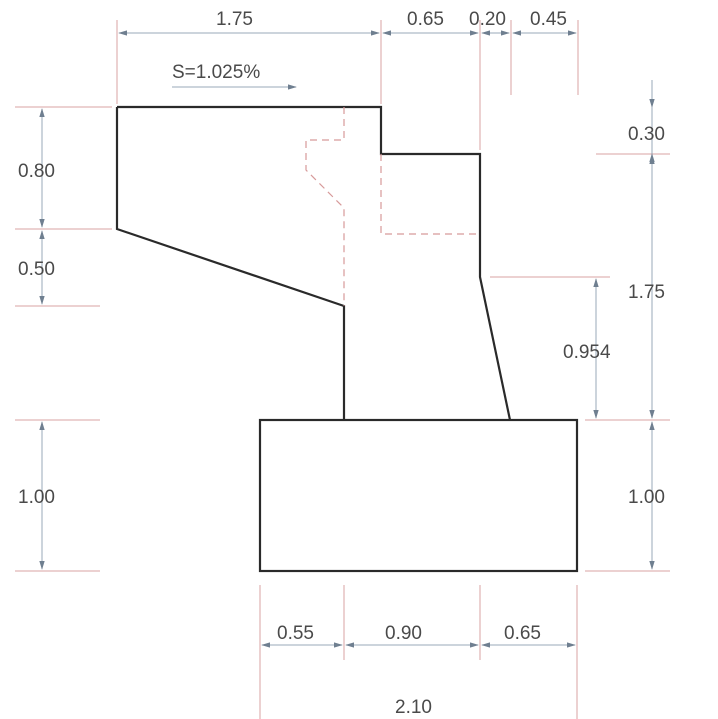 This screenshot has width=718, height=719. I want to click on dim-right-stem-height: 1.75, so click(646, 292).